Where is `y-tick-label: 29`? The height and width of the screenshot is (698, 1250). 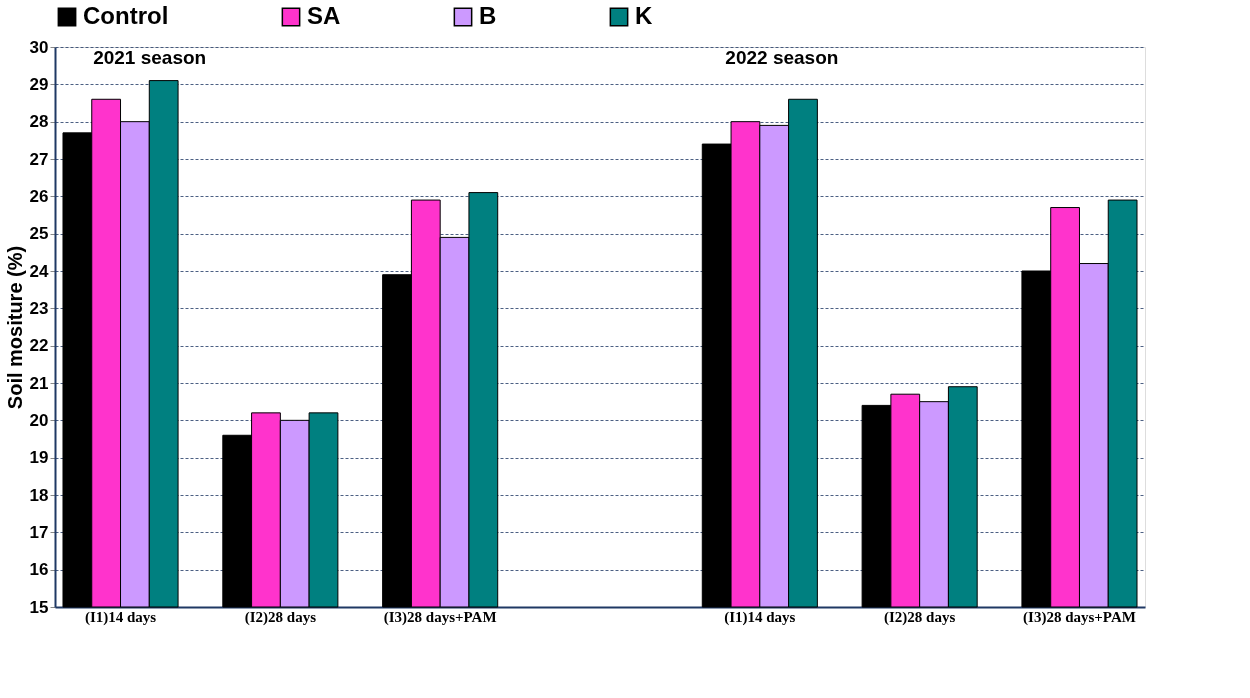 y-tick-label: 29 is located at coordinates (39, 84).